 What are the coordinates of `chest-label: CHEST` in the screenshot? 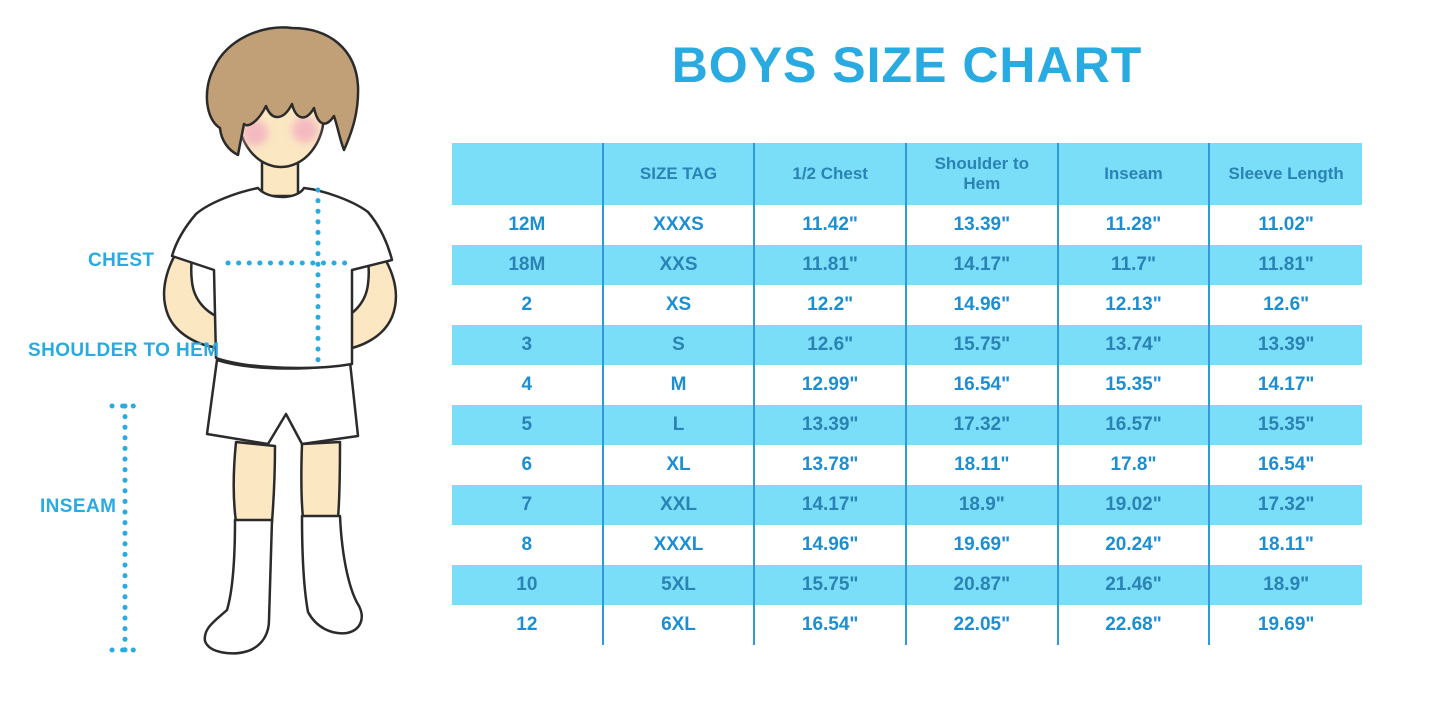 It's located at (121, 260).